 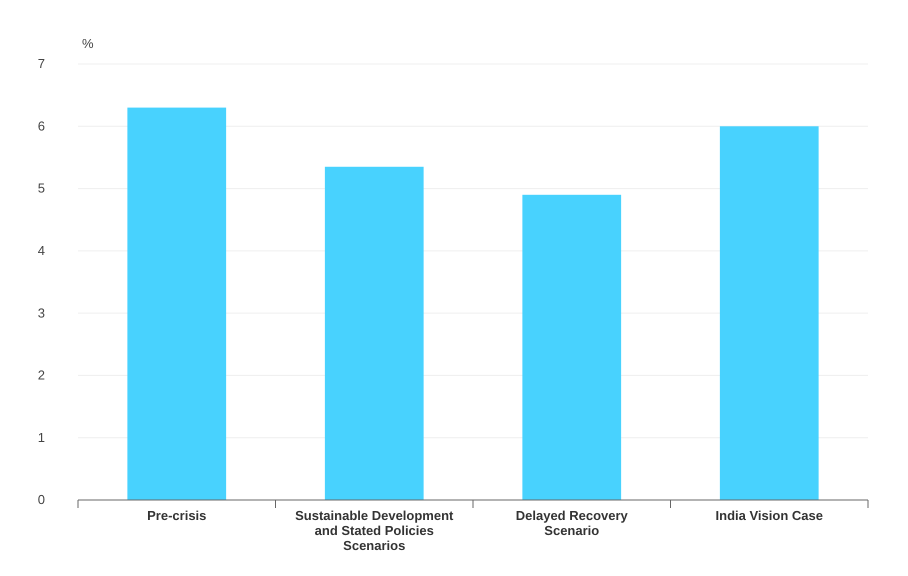 What do you see at coordinates (41, 64) in the screenshot?
I see `y-tick-label: 7` at bounding box center [41, 64].